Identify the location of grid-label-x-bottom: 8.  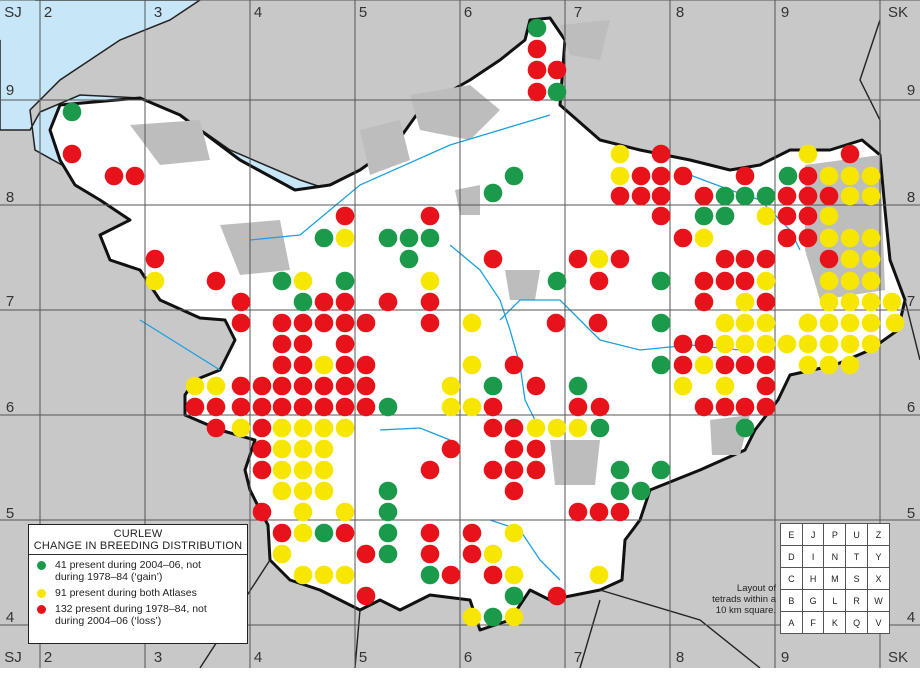
(680, 657).